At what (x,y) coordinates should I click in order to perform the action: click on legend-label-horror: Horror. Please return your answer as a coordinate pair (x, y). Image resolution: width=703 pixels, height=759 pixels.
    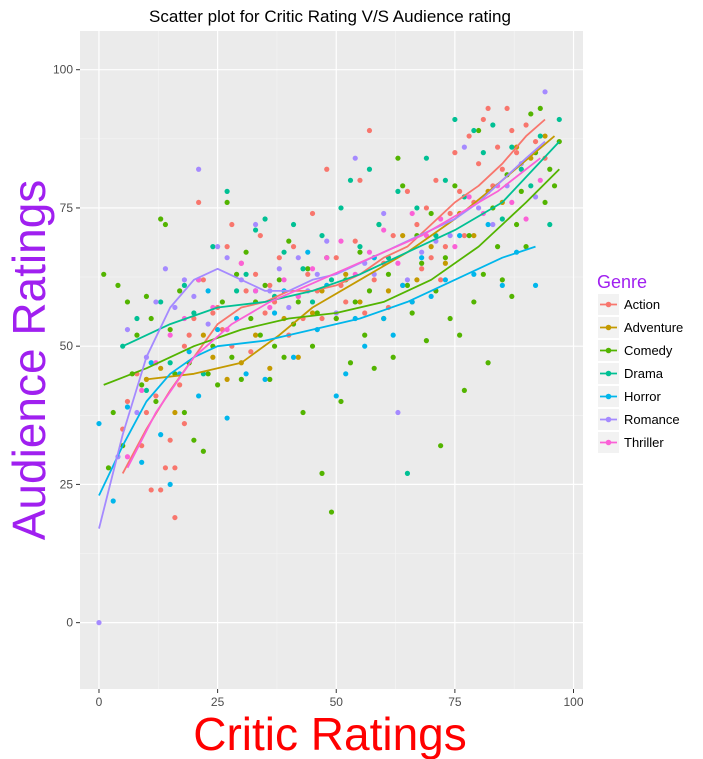
    Looking at the image, I should click on (643, 396).